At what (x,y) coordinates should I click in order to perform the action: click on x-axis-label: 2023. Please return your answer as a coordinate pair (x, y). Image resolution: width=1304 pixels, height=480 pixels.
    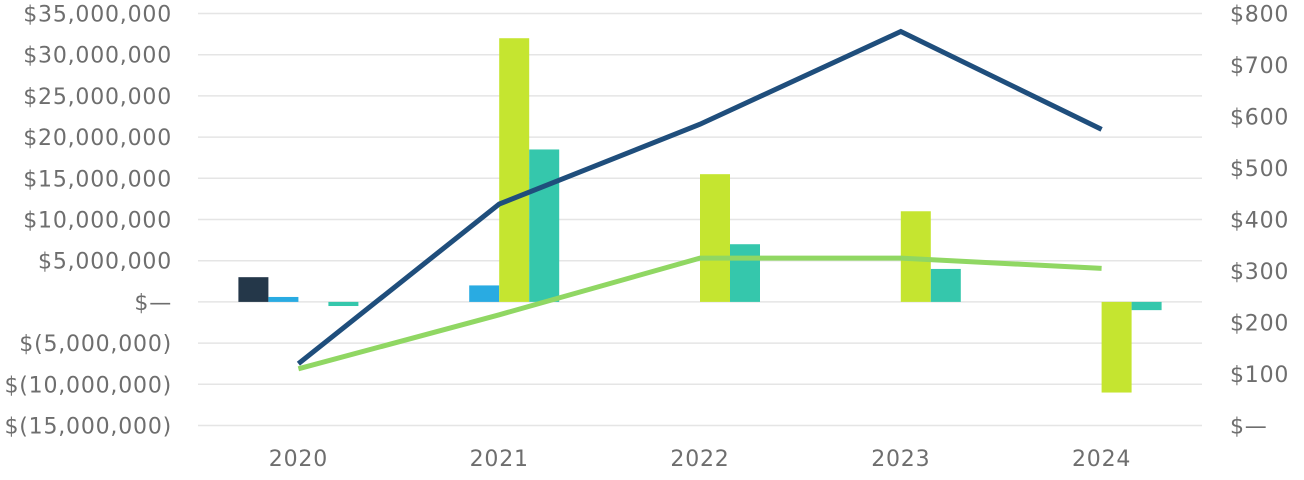
    Looking at the image, I should click on (900, 459).